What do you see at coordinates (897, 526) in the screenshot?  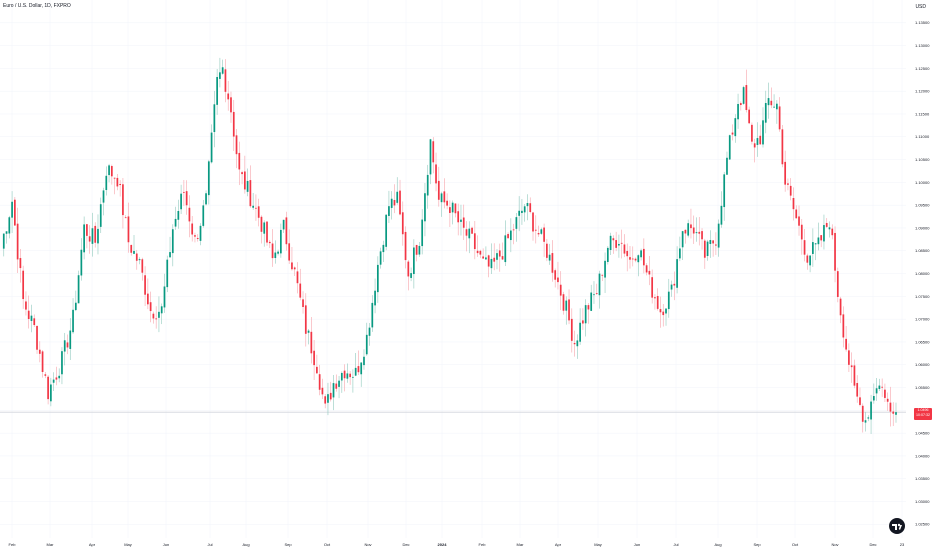 I see `tradingview-logo-icon` at bounding box center [897, 526].